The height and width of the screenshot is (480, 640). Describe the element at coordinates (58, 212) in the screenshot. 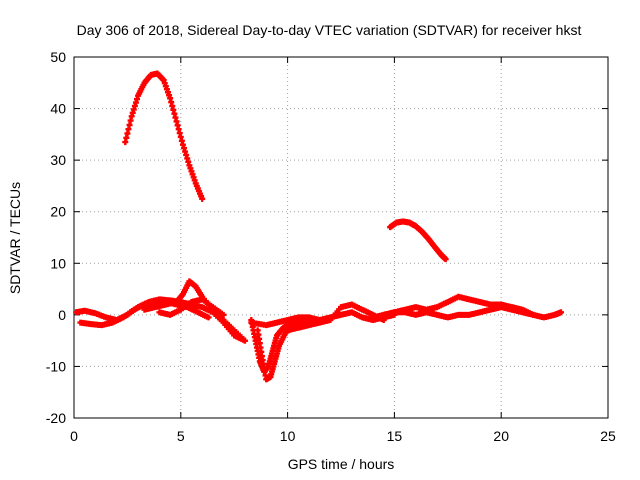

I see `y-tick-label: 20` at that location.